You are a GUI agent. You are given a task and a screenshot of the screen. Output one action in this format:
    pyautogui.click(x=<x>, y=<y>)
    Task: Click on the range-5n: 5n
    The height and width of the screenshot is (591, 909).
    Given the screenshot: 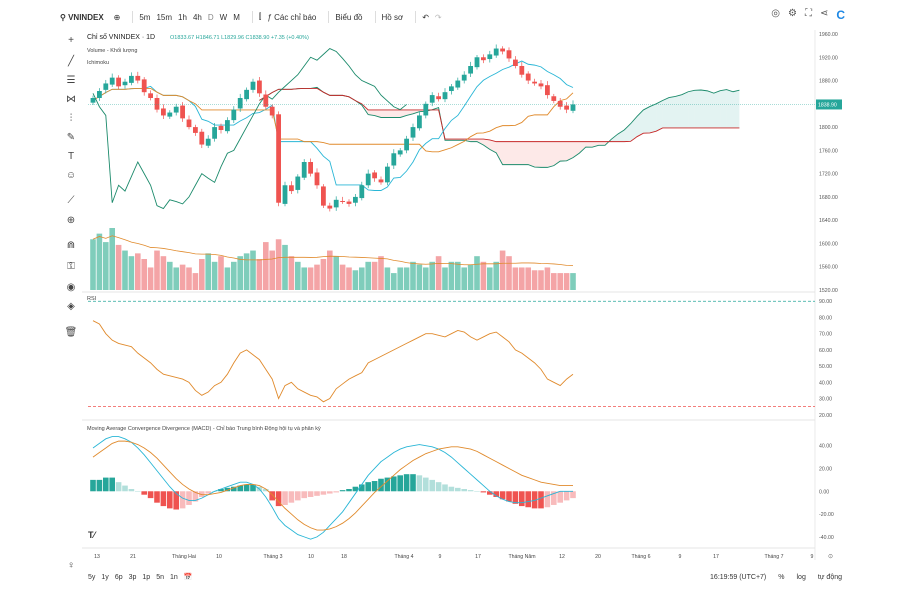 What is the action you would take?
    pyautogui.click(x=160, y=577)
    